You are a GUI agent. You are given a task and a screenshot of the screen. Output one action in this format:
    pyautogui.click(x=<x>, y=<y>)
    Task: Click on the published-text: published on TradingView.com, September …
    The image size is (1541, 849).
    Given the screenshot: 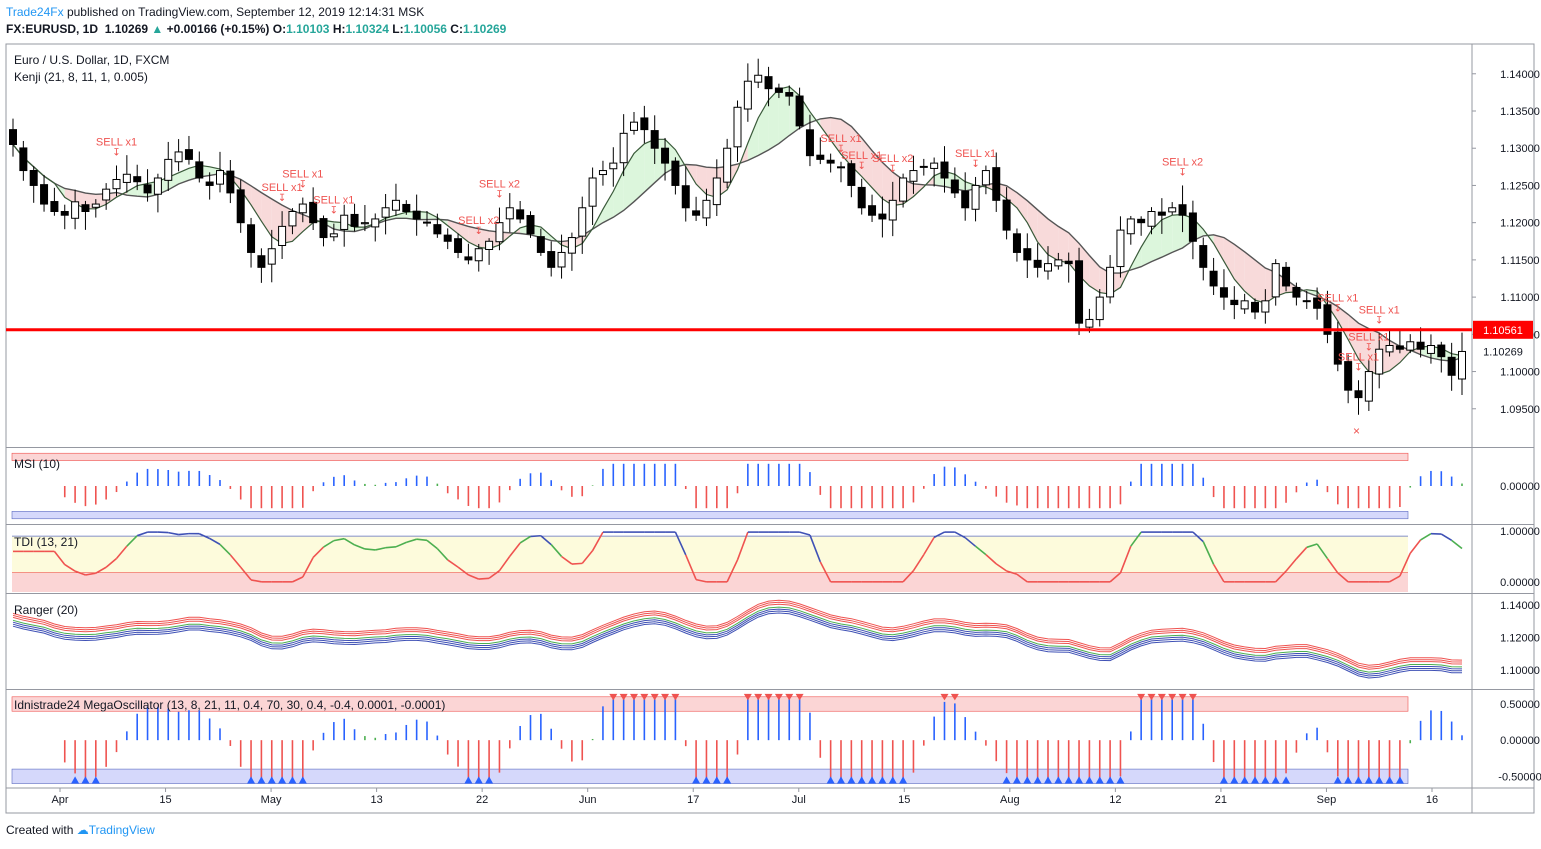 What is the action you would take?
    pyautogui.click(x=245, y=12)
    